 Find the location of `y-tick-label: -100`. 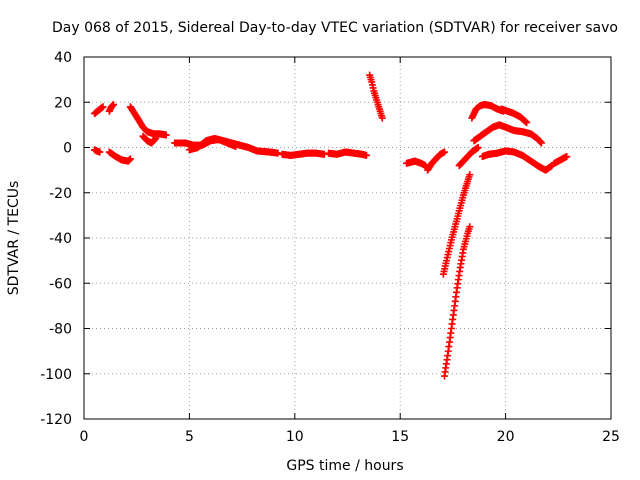

y-tick-label: -100 is located at coordinates (56, 375).